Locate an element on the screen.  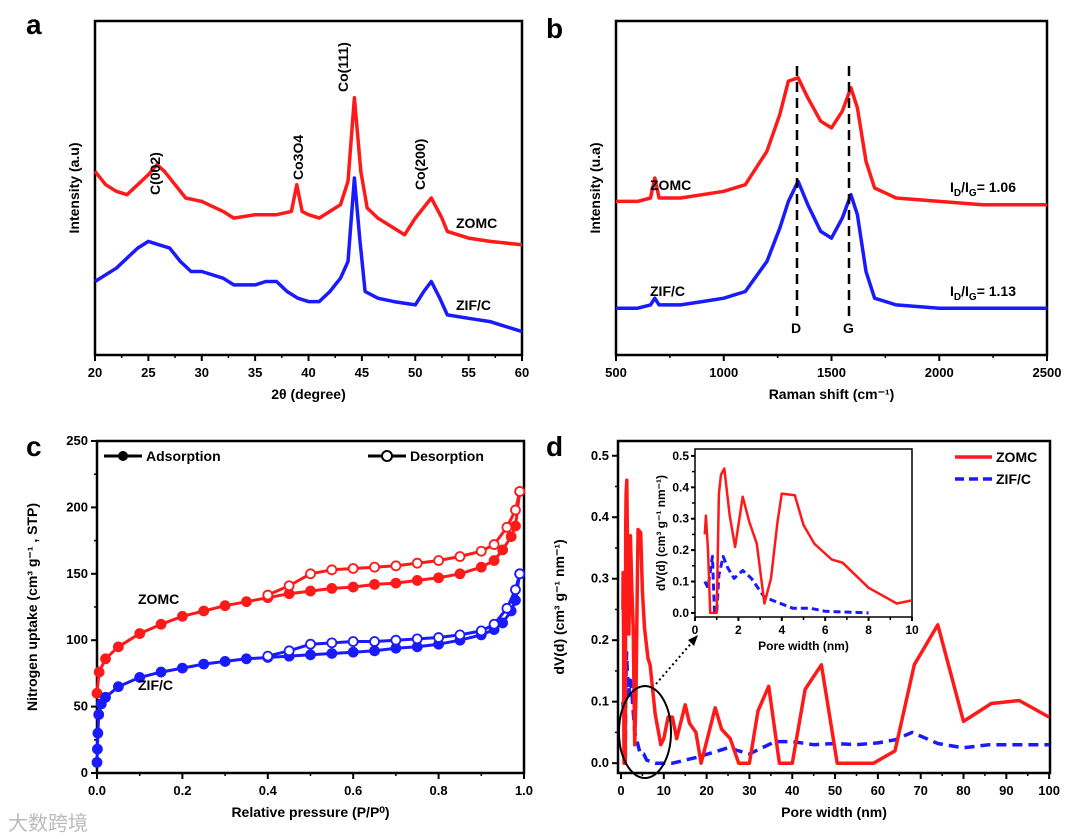
x-tick-label: 70 is located at coordinates (920, 790).